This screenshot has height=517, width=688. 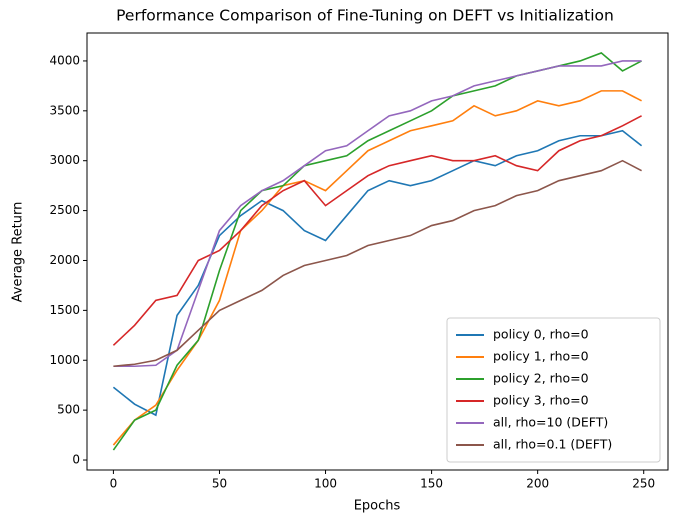 I want to click on legend-label: policy 2, rho=0, so click(x=541, y=378).